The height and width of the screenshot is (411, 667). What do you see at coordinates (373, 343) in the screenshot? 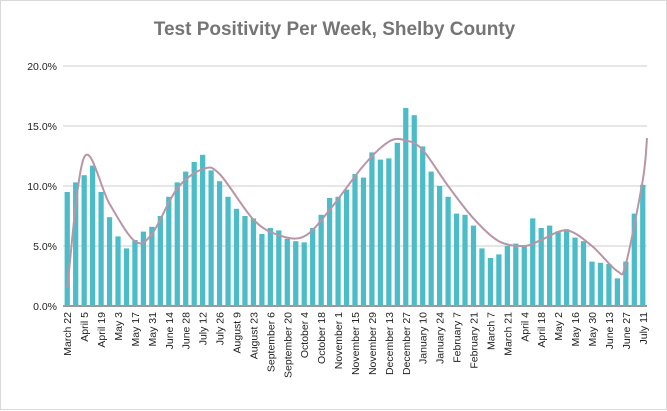
I see `x-tick-label: November 29` at bounding box center [373, 343].